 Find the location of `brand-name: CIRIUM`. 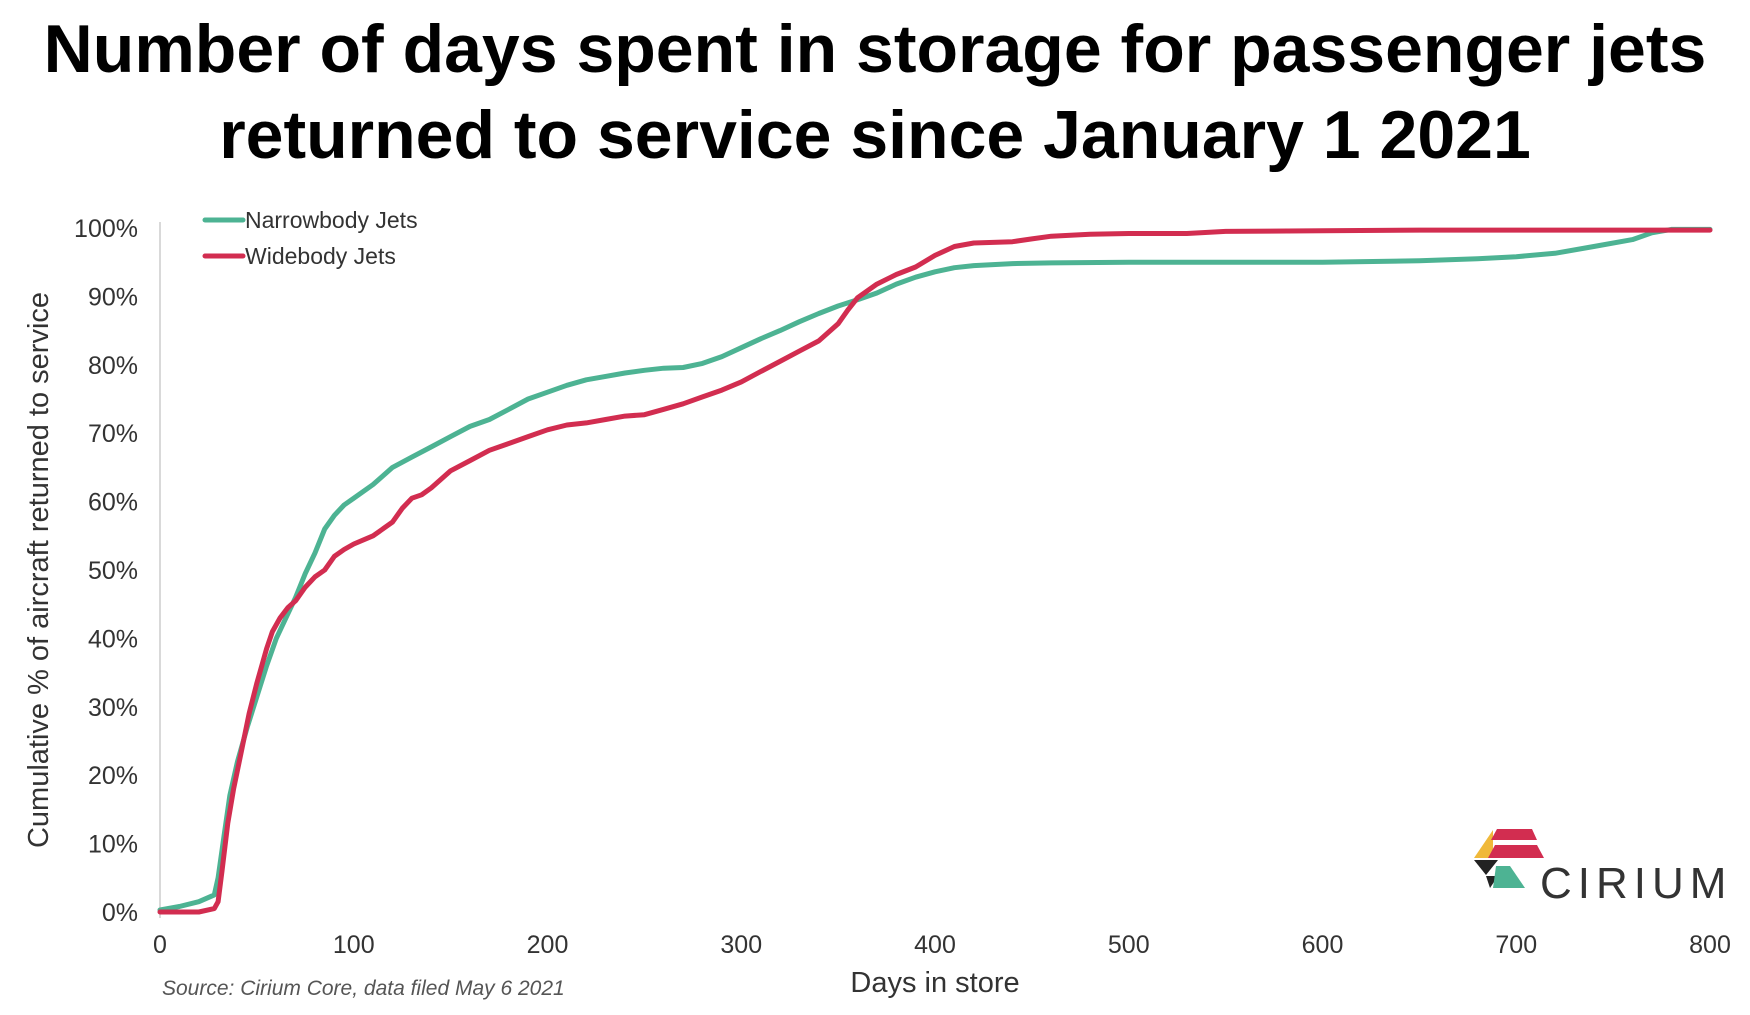

brand-name: CIRIUM is located at coordinates (1636, 883).